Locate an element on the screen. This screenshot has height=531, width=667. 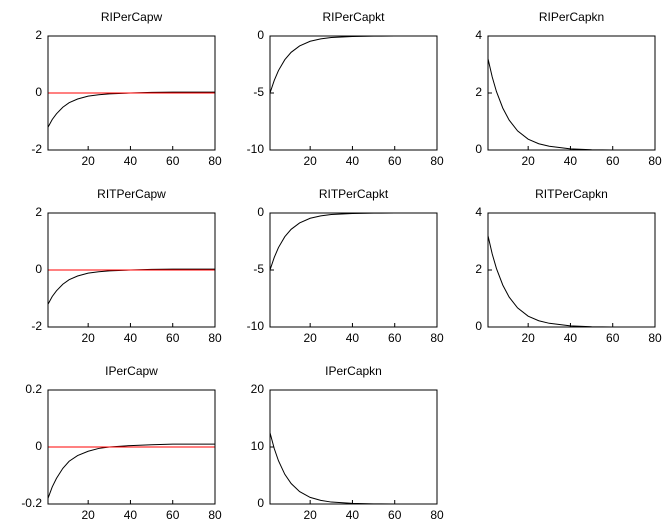
chart-title: RITPerCapkn is located at coordinates (571, 194).